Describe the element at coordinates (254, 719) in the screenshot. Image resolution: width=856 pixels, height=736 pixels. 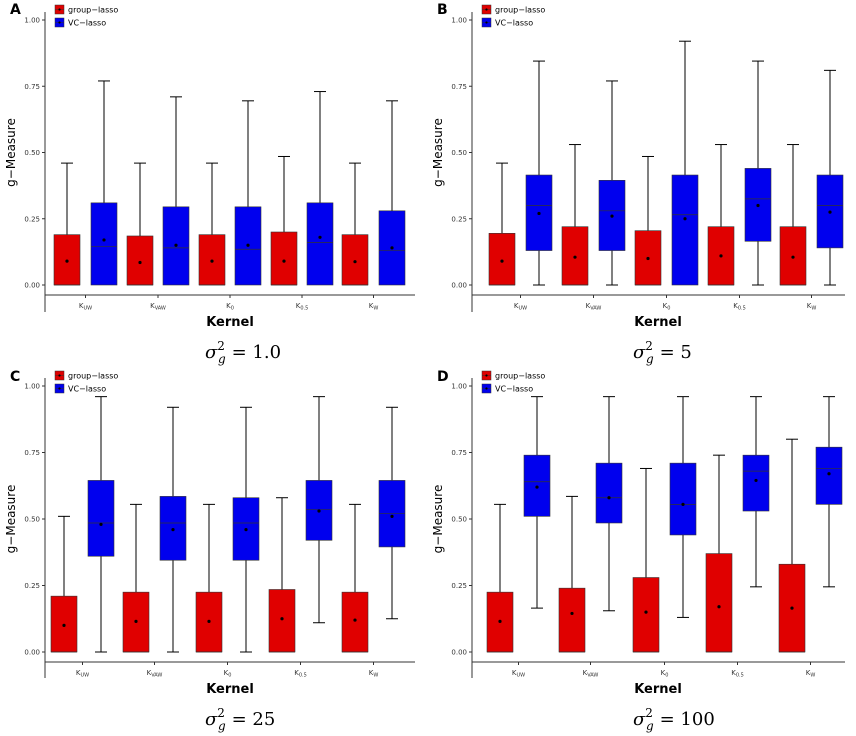
I see `caption-eq: = 25` at that location.